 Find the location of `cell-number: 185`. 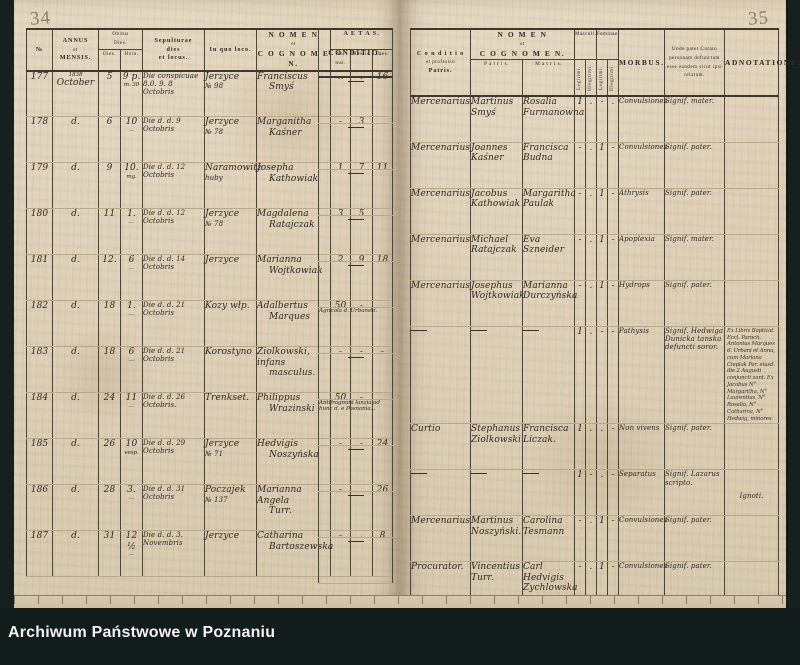

cell-number: 185 is located at coordinates (39, 462).